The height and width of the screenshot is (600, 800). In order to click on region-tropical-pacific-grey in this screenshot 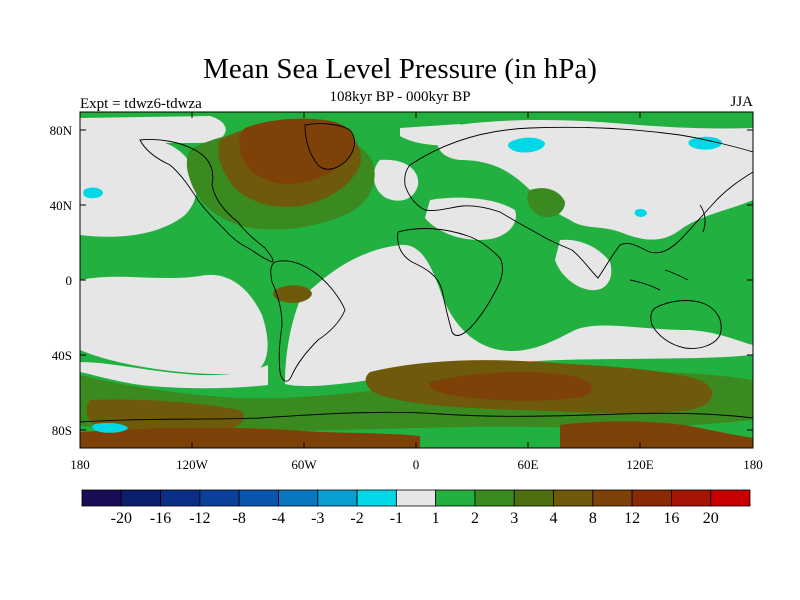, I will do `click(174, 324)`.